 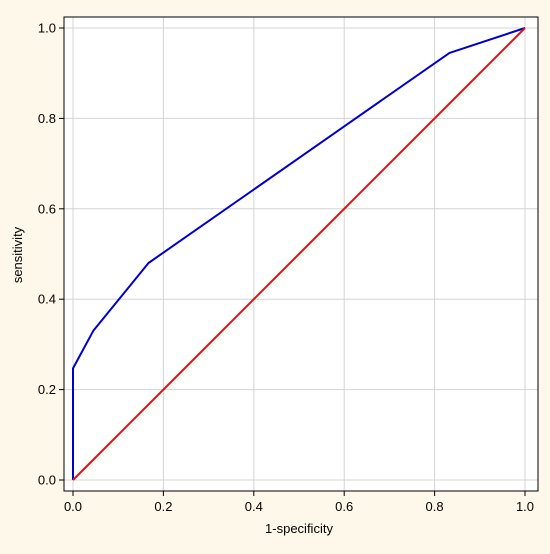 What do you see at coordinates (163, 506) in the screenshot?
I see `x-tick-label: 0.2` at bounding box center [163, 506].